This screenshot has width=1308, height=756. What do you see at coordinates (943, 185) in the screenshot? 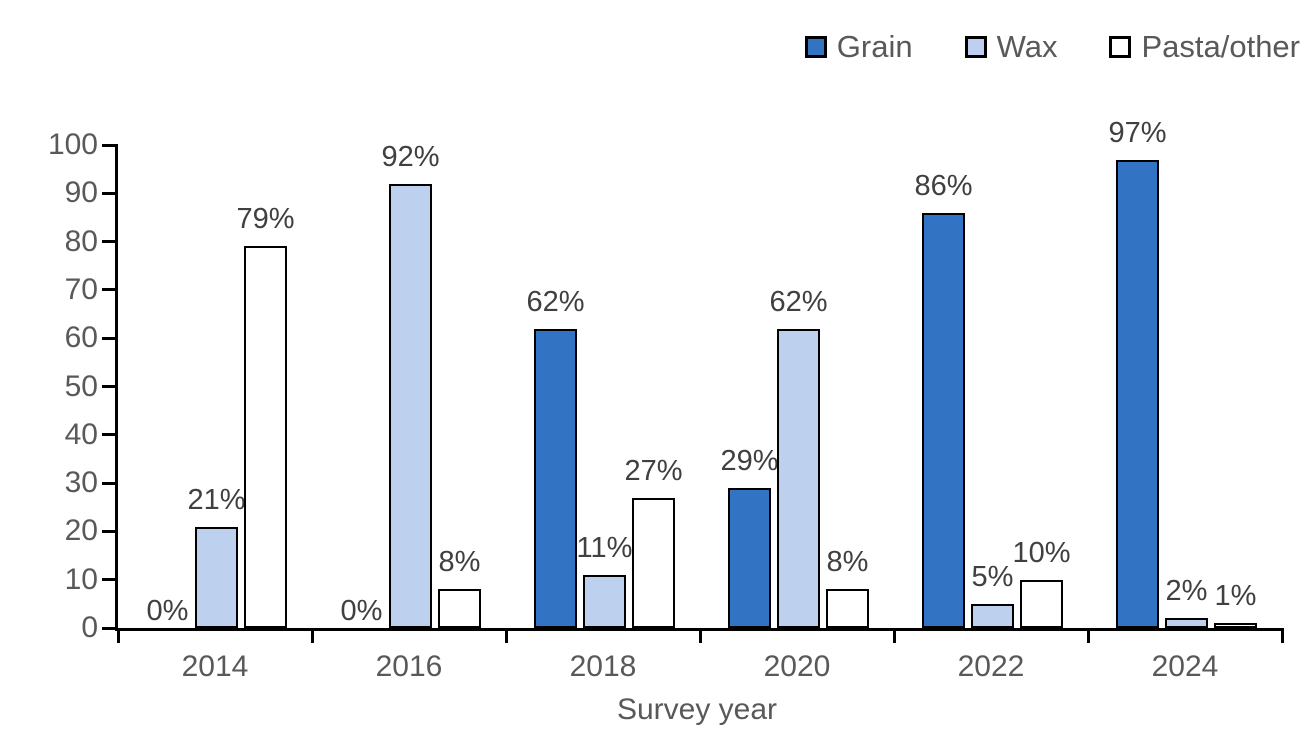
I see `data-label-grain-2022: 86%` at bounding box center [943, 185].